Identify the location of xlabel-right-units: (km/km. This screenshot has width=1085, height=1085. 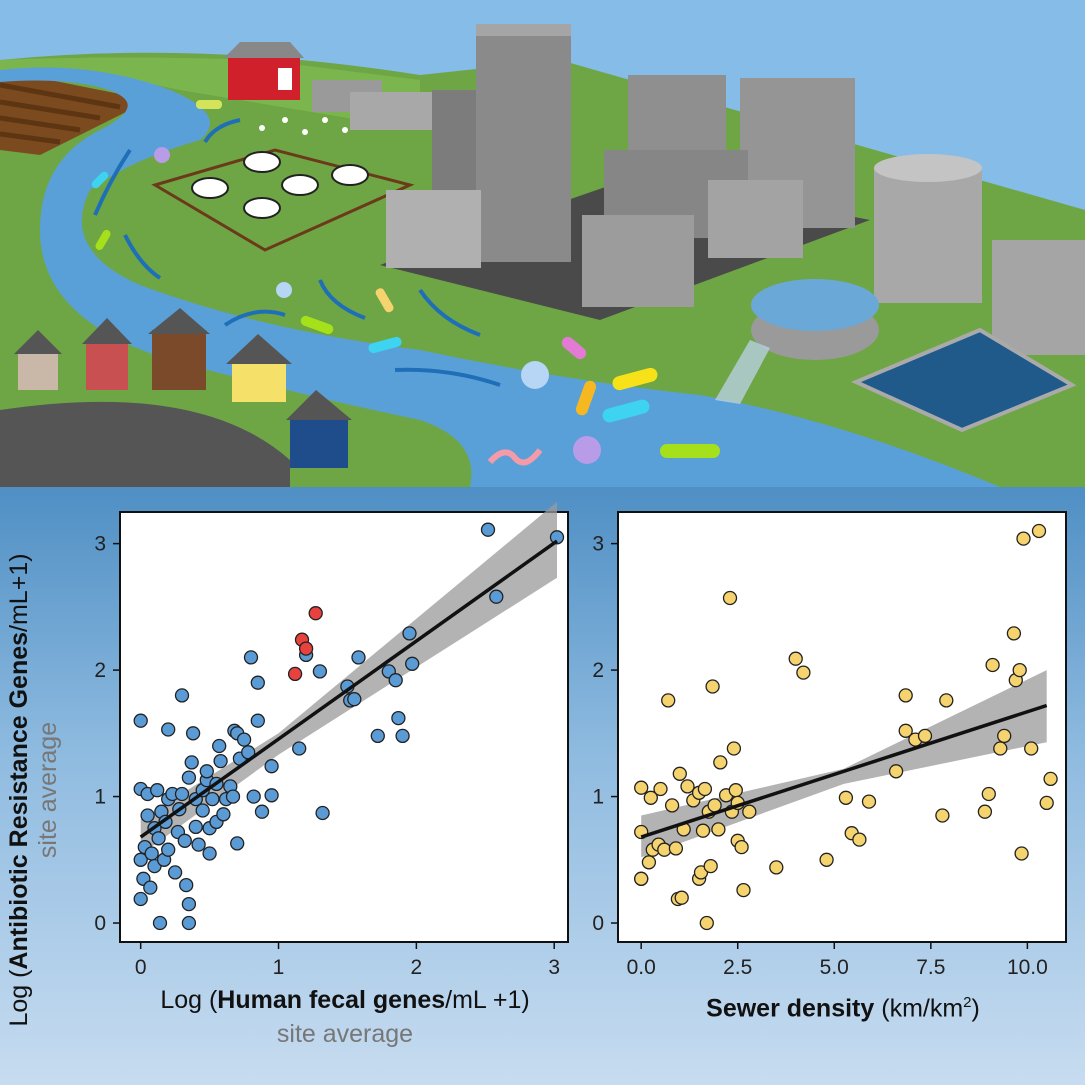
(919, 1008).